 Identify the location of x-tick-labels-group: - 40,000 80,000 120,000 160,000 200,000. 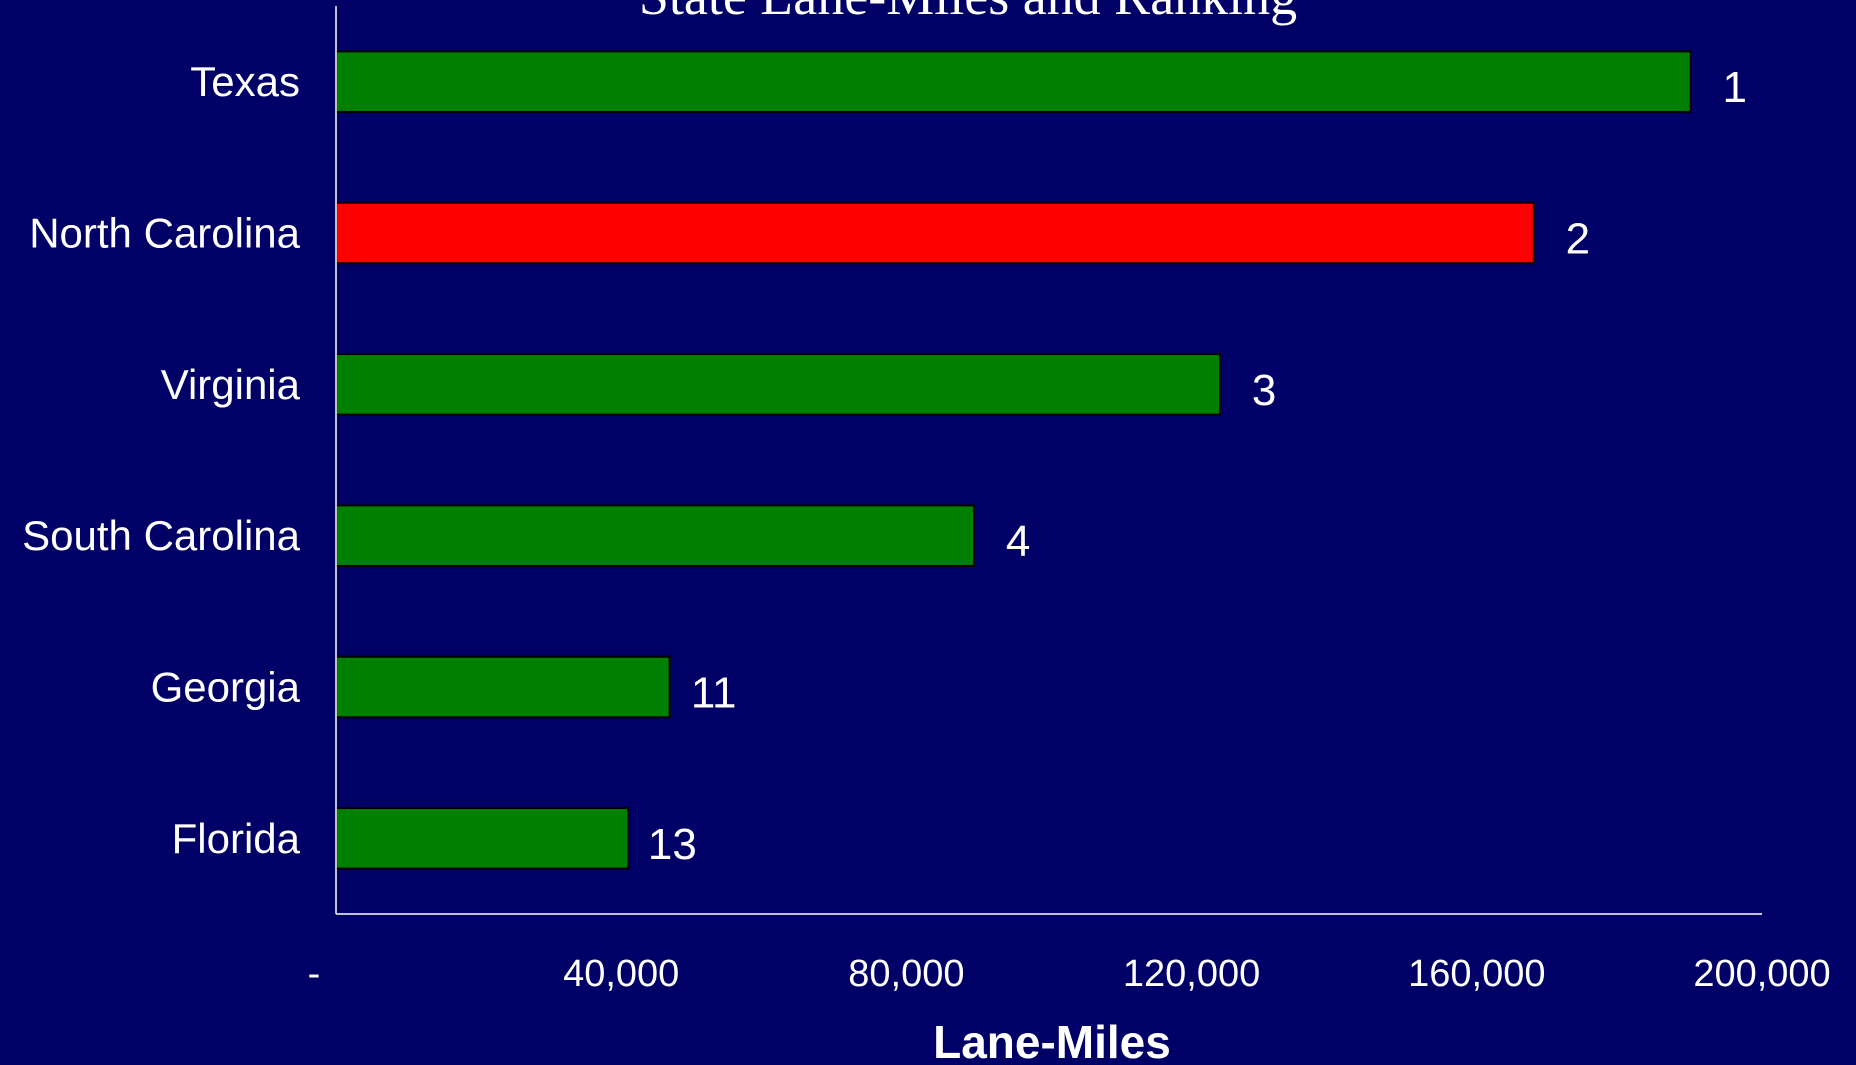
(1069, 974).